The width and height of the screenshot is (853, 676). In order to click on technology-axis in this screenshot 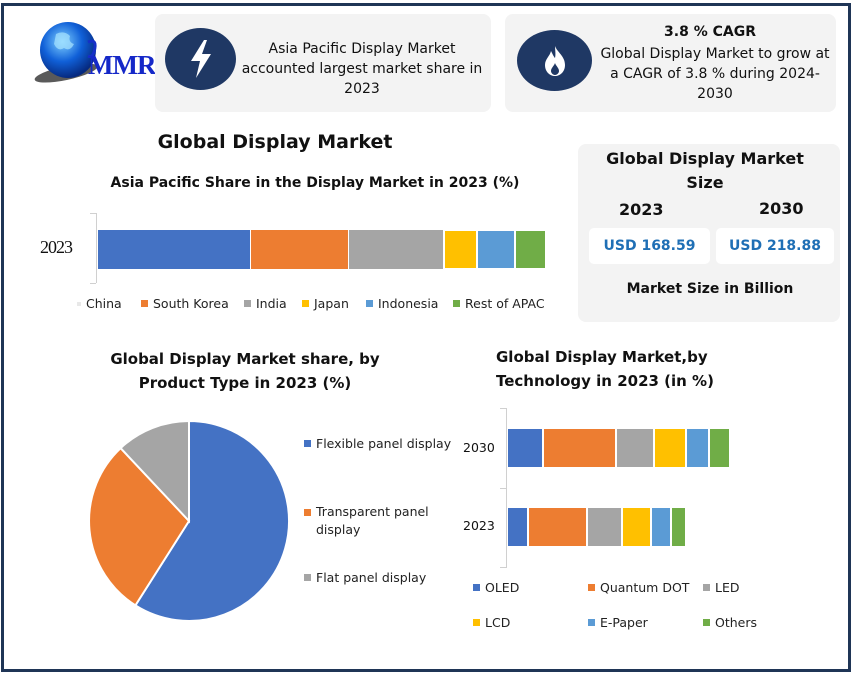, I will do `click(506, 488)`.